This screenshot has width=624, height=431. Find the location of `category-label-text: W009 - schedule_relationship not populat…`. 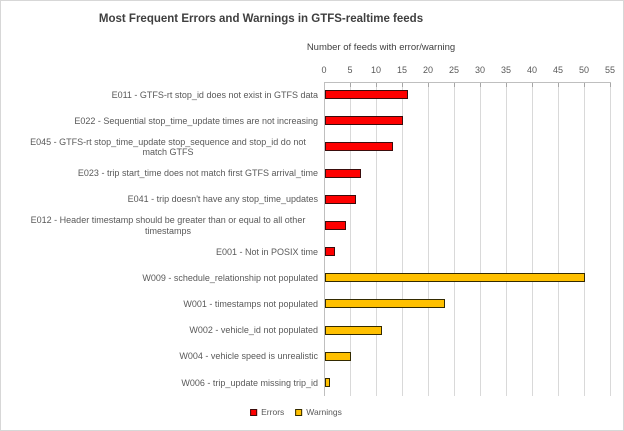

category-label-text: W009 - schedule_relationship not populat… is located at coordinates (230, 277).